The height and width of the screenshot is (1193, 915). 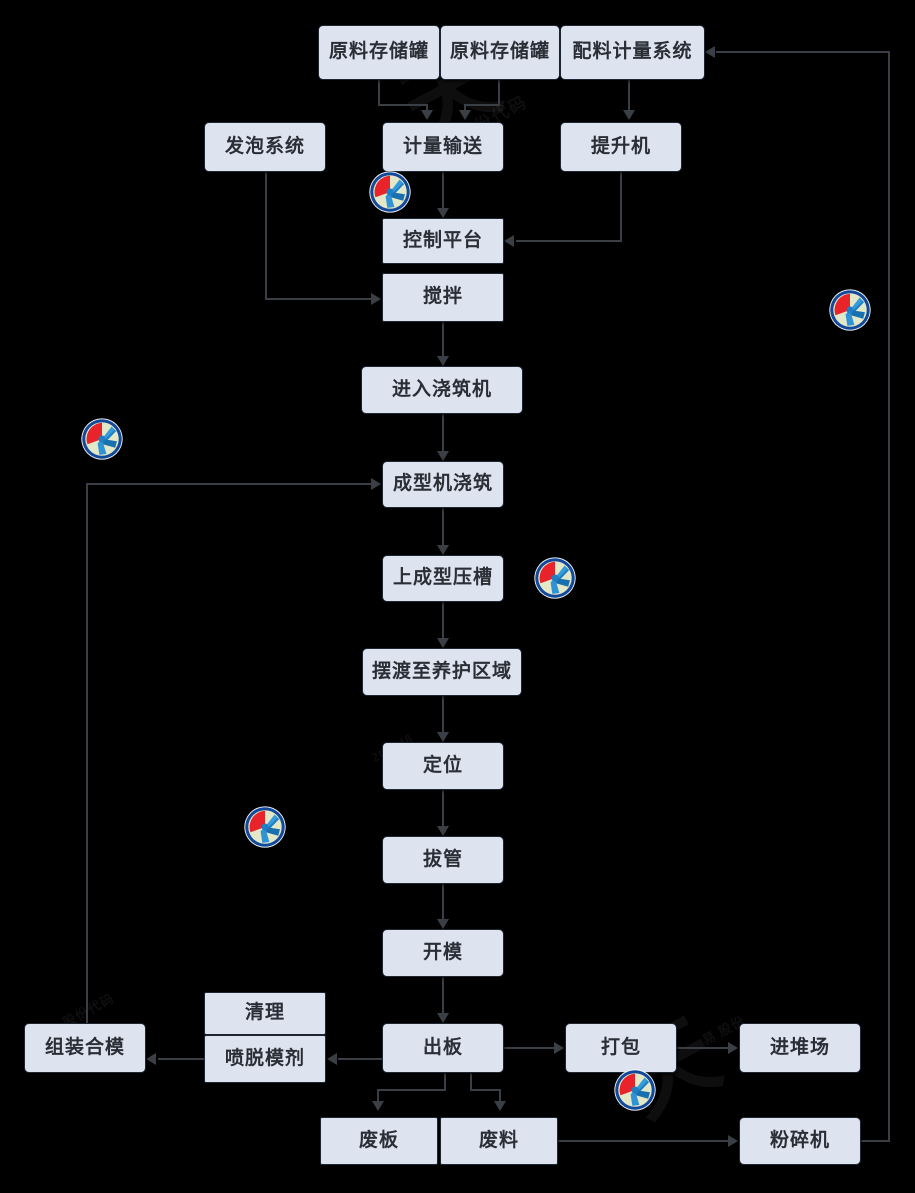 What do you see at coordinates (443, 241) in the screenshot?
I see `node-control-platform: 控制平台` at bounding box center [443, 241].